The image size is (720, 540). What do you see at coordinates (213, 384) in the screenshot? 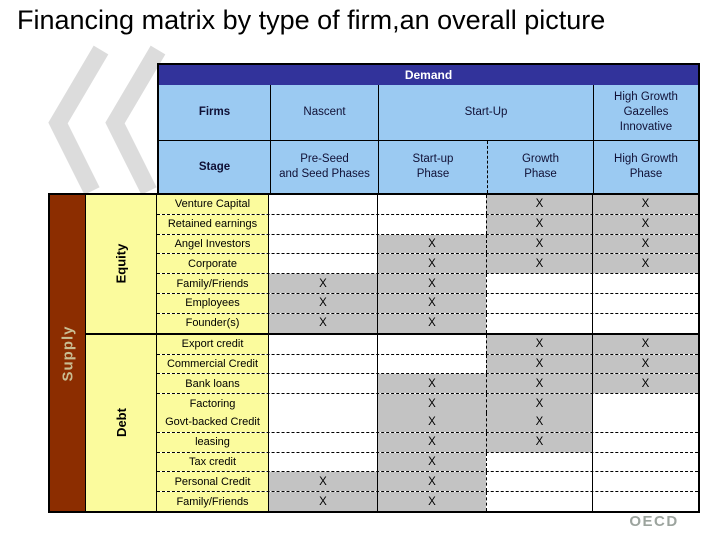
I see `row-label: Bank loans` at bounding box center [213, 384].